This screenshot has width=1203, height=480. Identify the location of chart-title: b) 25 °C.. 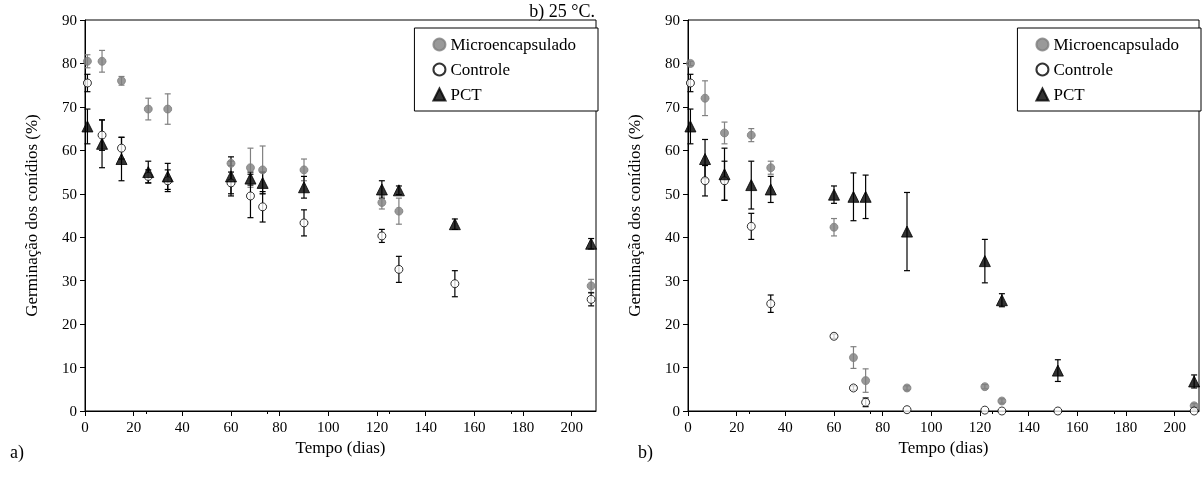
(562, 11).